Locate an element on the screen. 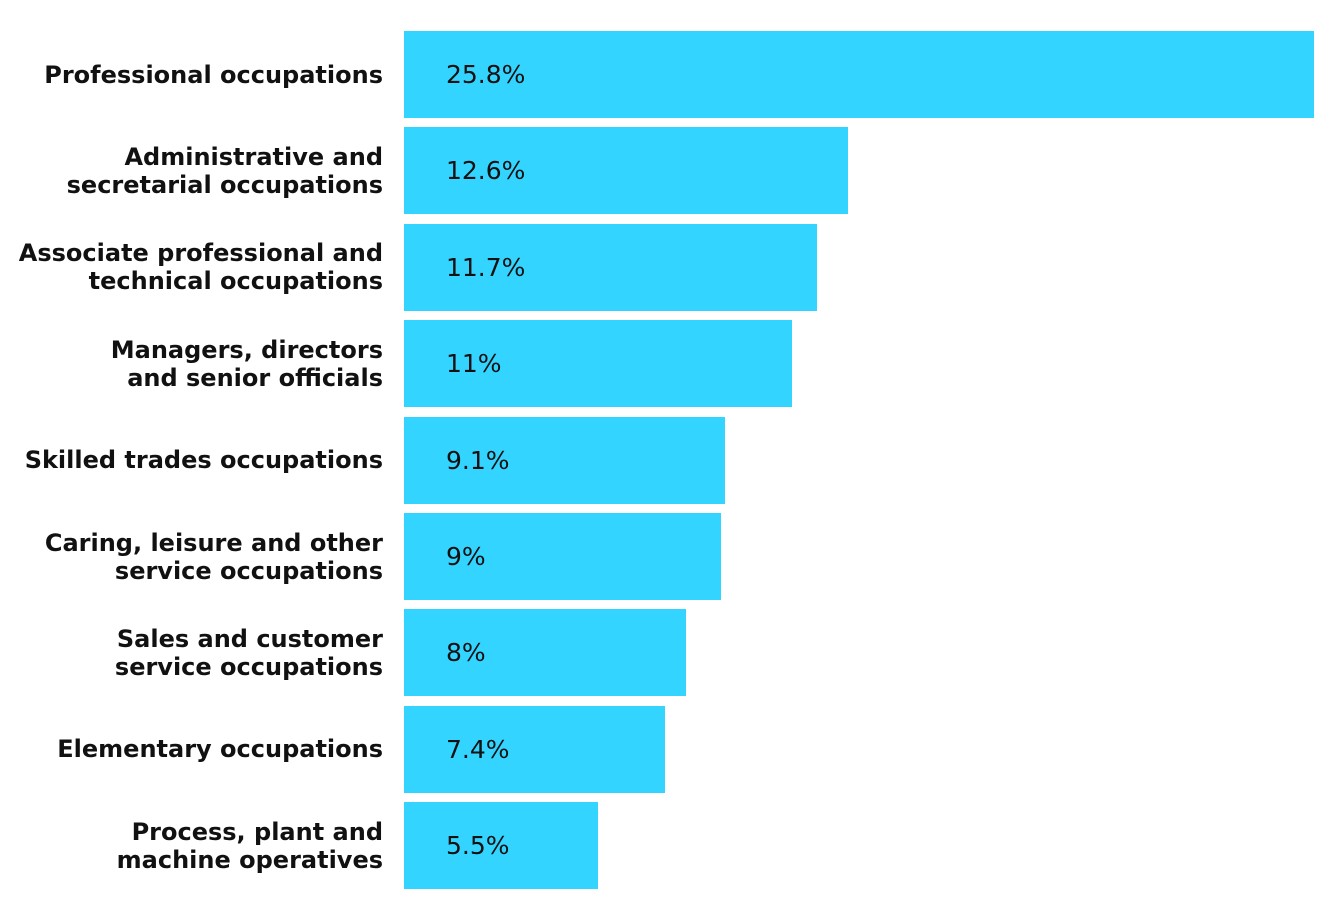  category-label: Managers, directors and senior officials is located at coordinates (246, 363).